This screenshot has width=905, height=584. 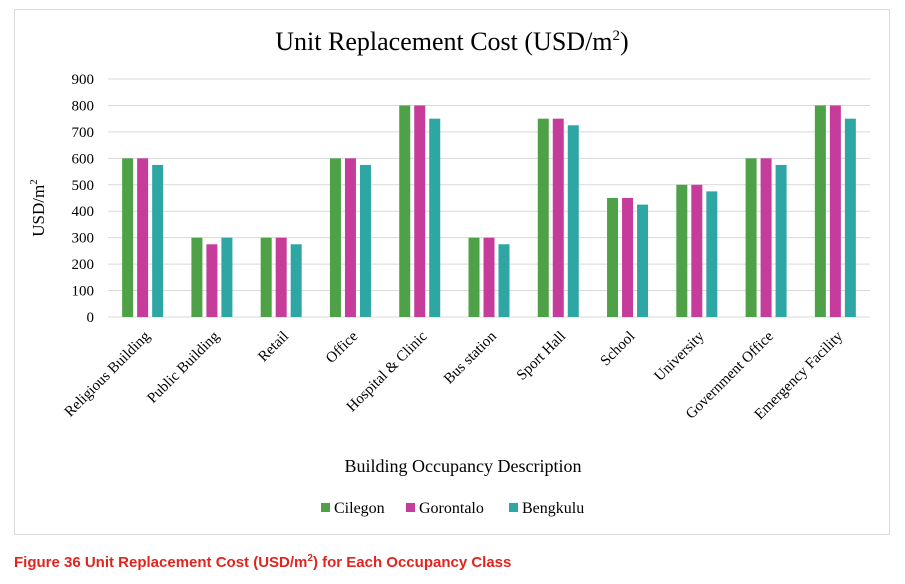 I want to click on x-tick-label: Public Building, so click(x=184, y=367).